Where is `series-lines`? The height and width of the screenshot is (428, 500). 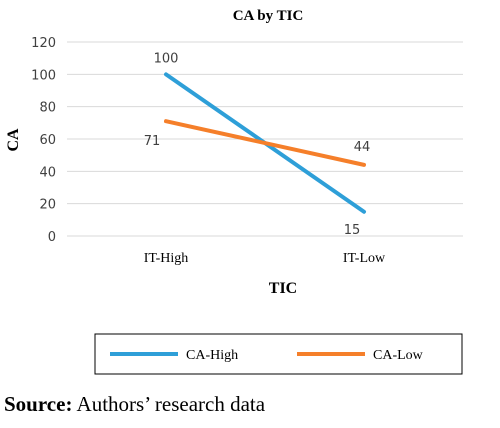
series-lines is located at coordinates (265, 143).